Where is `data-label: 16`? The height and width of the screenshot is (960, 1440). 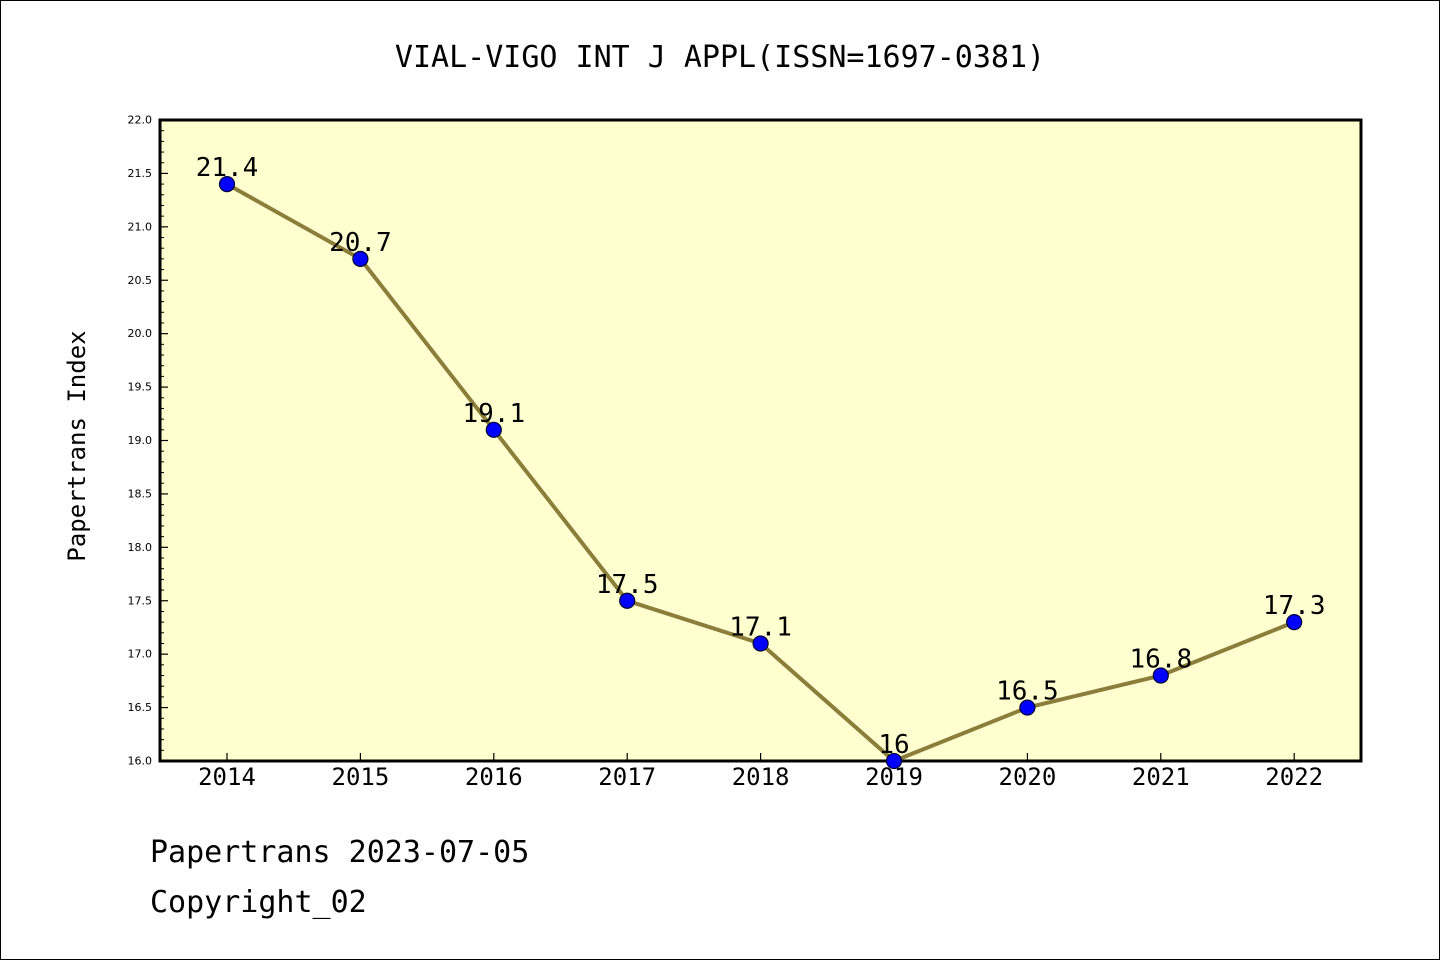 data-label: 16 is located at coordinates (893, 745).